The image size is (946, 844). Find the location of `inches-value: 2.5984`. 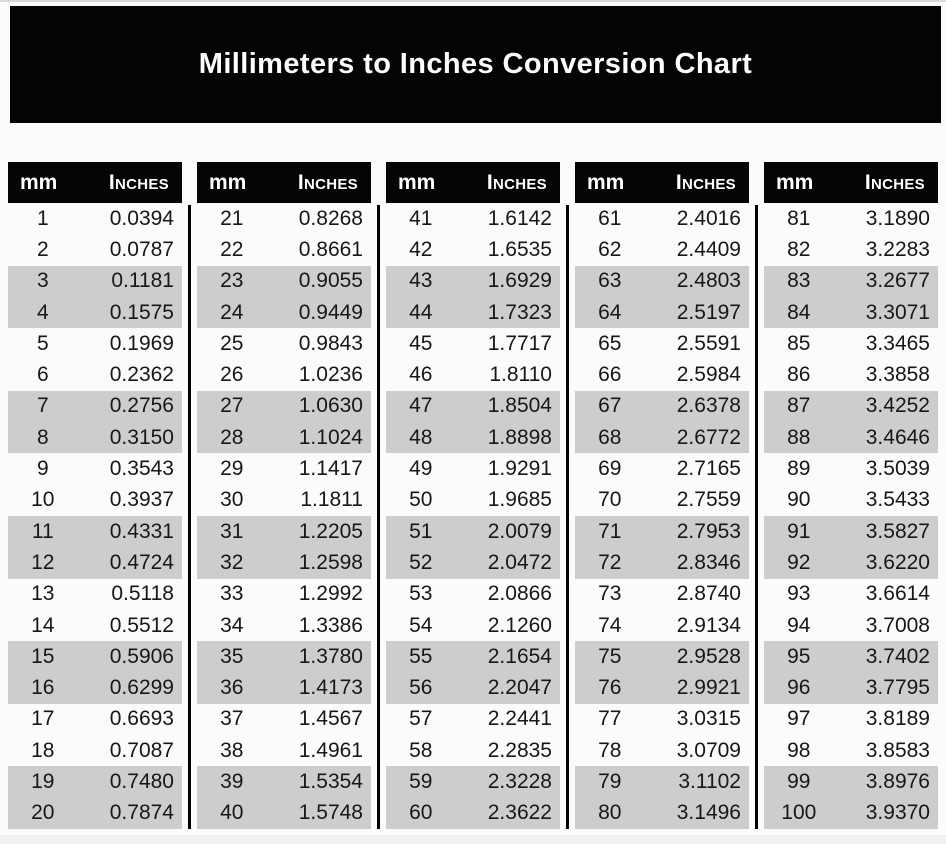

inches-value: 2.5984 is located at coordinates (708, 375).